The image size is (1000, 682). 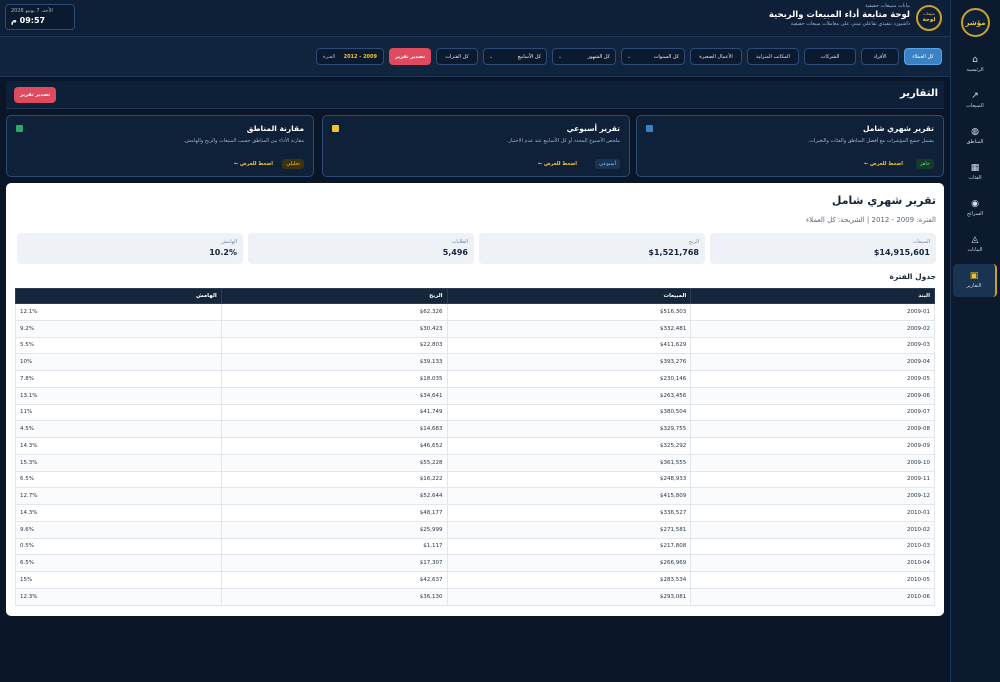 I want to click on column-header: المبيعات, so click(x=569, y=296).